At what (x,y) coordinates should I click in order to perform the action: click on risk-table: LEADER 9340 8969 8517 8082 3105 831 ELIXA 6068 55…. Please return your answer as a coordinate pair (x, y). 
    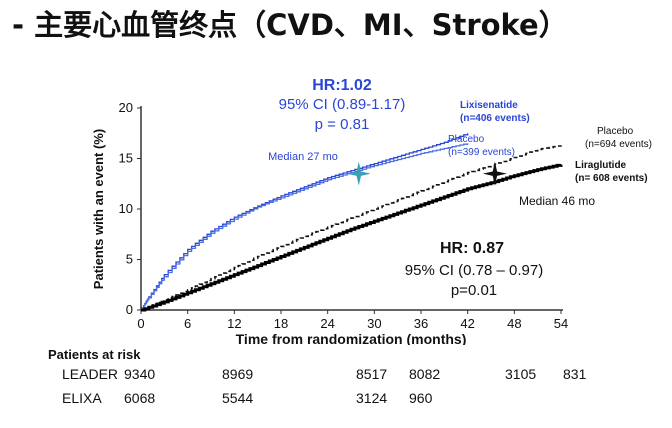
    Looking at the image, I should click on (336, 391).